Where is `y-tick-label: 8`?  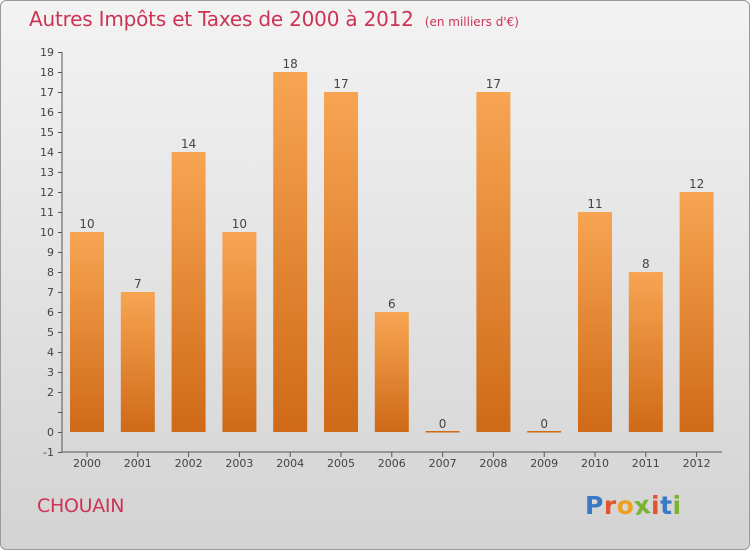
y-tick-label: 8 is located at coordinates (50, 272).